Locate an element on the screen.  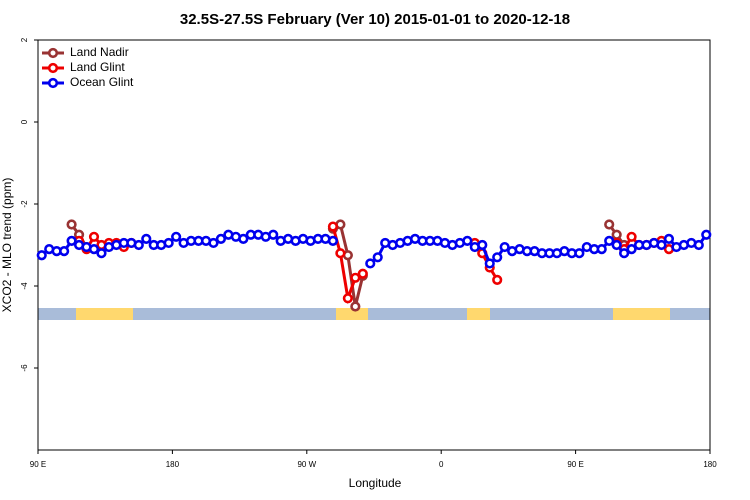
ocean-band is located at coordinates (374, 314).